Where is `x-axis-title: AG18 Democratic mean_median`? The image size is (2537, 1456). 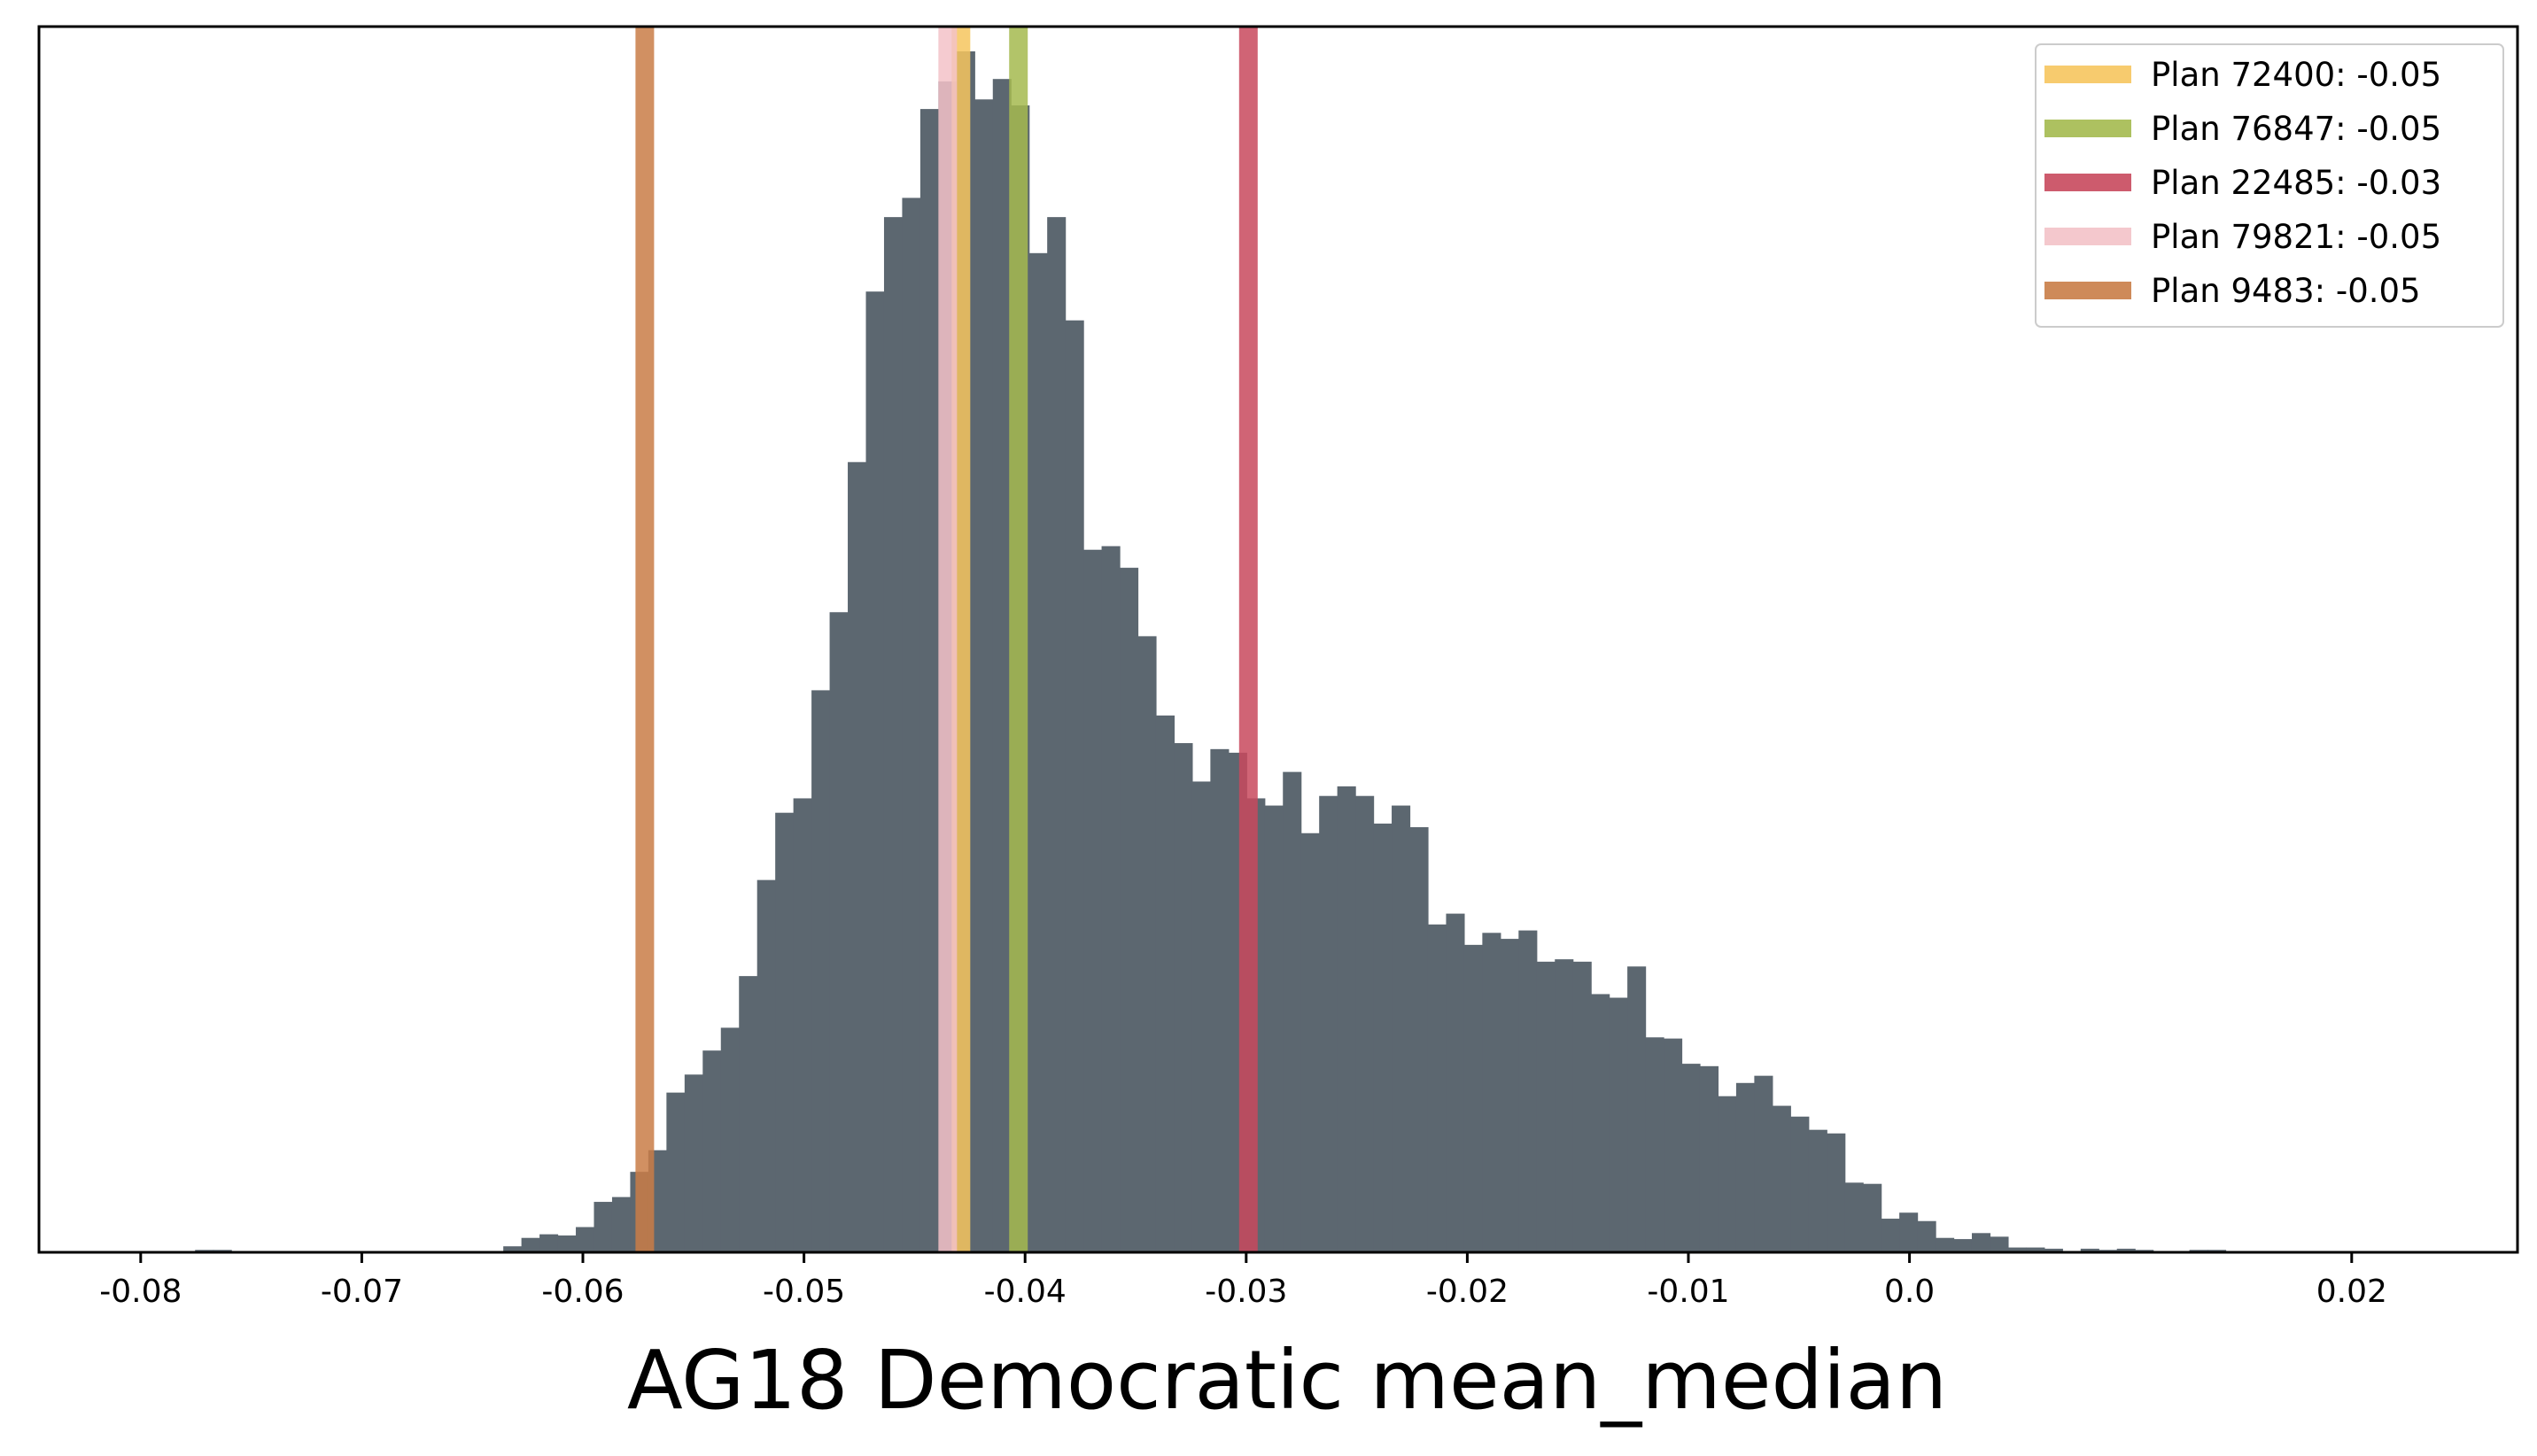
x-axis-title: AG18 Democratic mean_median is located at coordinates (1287, 1380).